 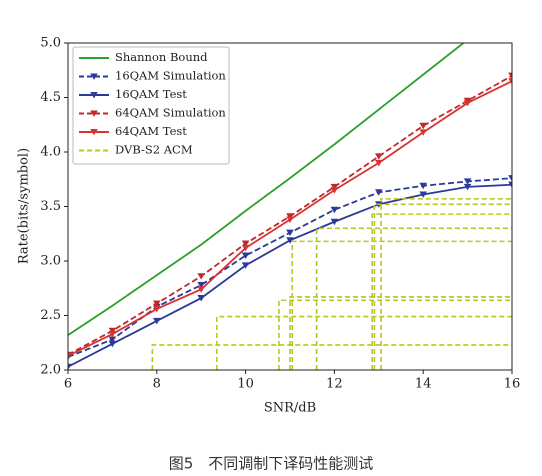 What do you see at coordinates (24, 206) in the screenshot?
I see `y-axis-label: Rate(bits/symbol)` at bounding box center [24, 206].